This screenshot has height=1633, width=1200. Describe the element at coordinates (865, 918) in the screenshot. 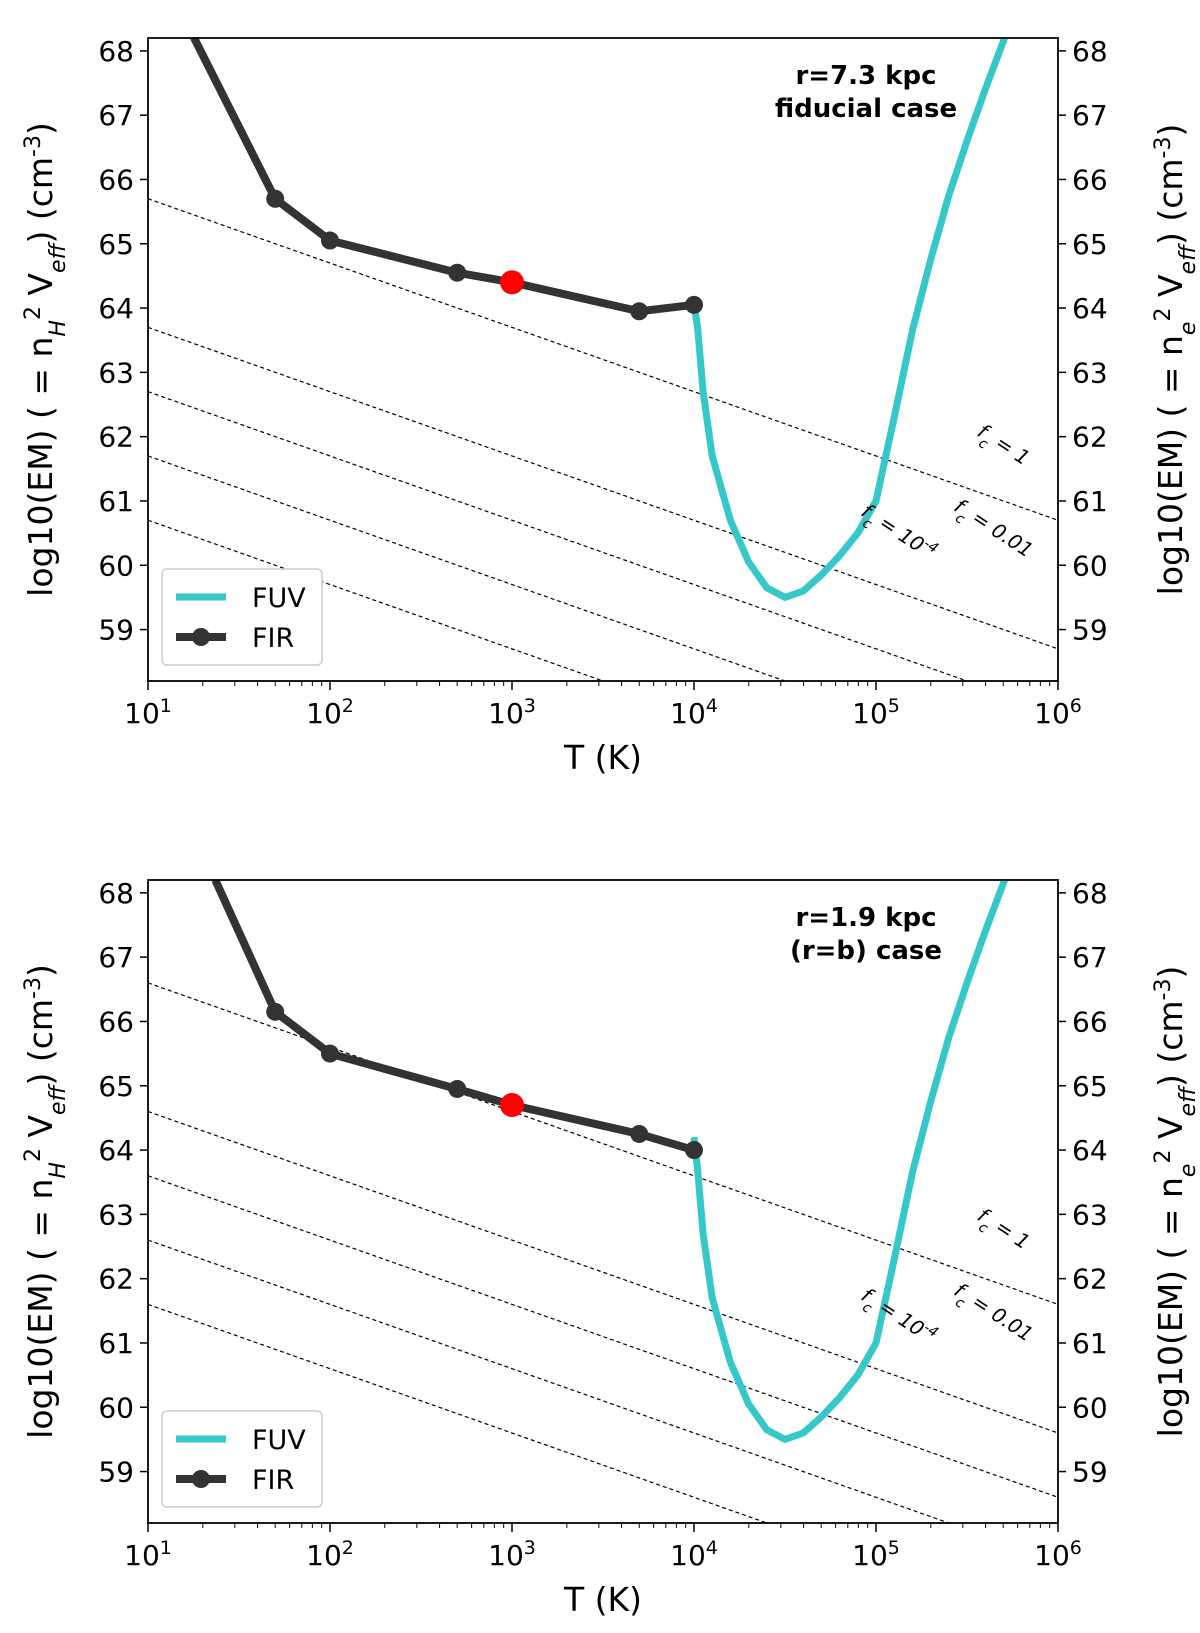

I see `panel-annotation: r=1.9 kpc` at that location.